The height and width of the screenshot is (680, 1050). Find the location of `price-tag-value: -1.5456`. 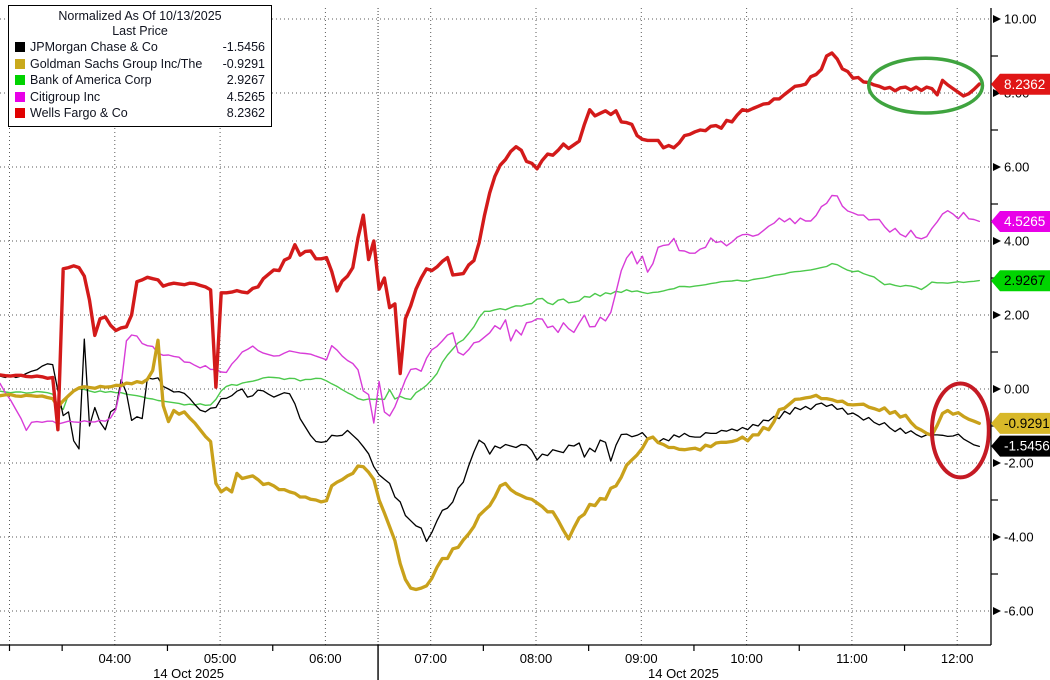

price-tag-value: -1.5456 is located at coordinates (1027, 446).